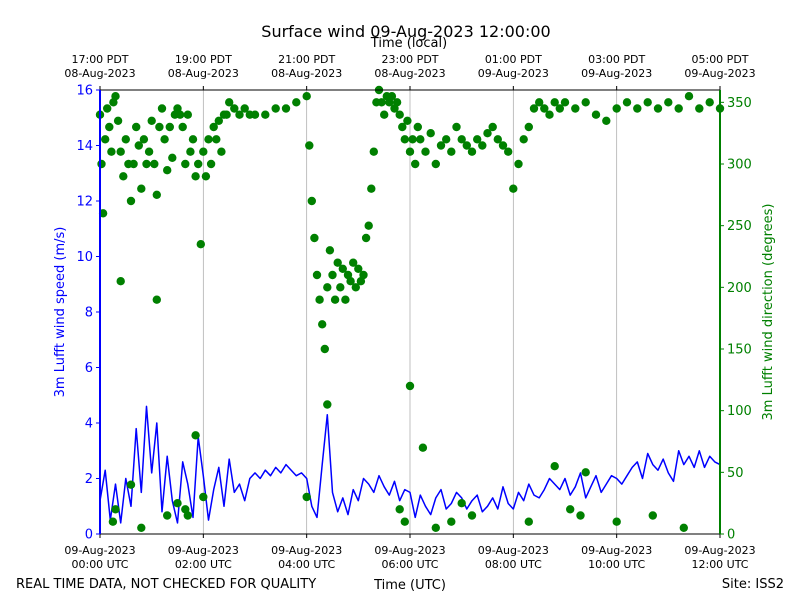 The width and height of the screenshot is (800, 600). What do you see at coordinates (84, 202) in the screenshot?
I see `left-tick-label: 12` at bounding box center [84, 202].